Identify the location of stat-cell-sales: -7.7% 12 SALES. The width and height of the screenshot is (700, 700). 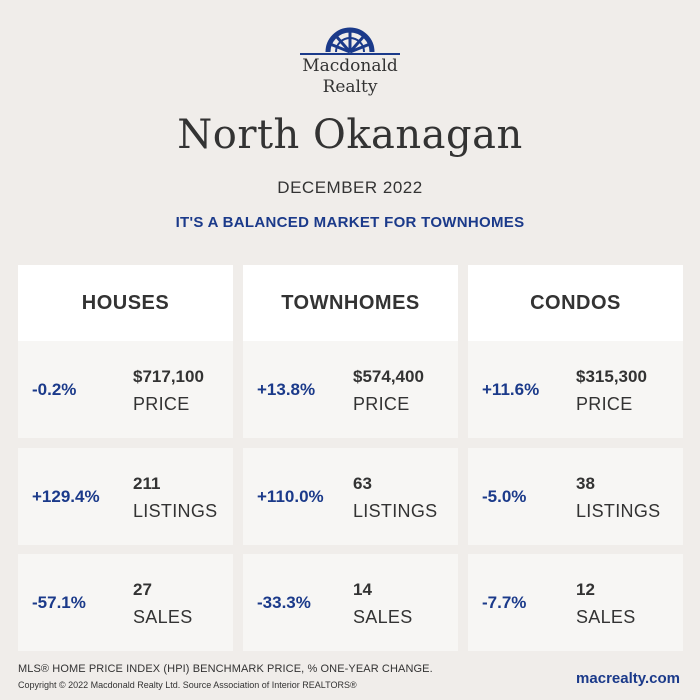
(575, 602).